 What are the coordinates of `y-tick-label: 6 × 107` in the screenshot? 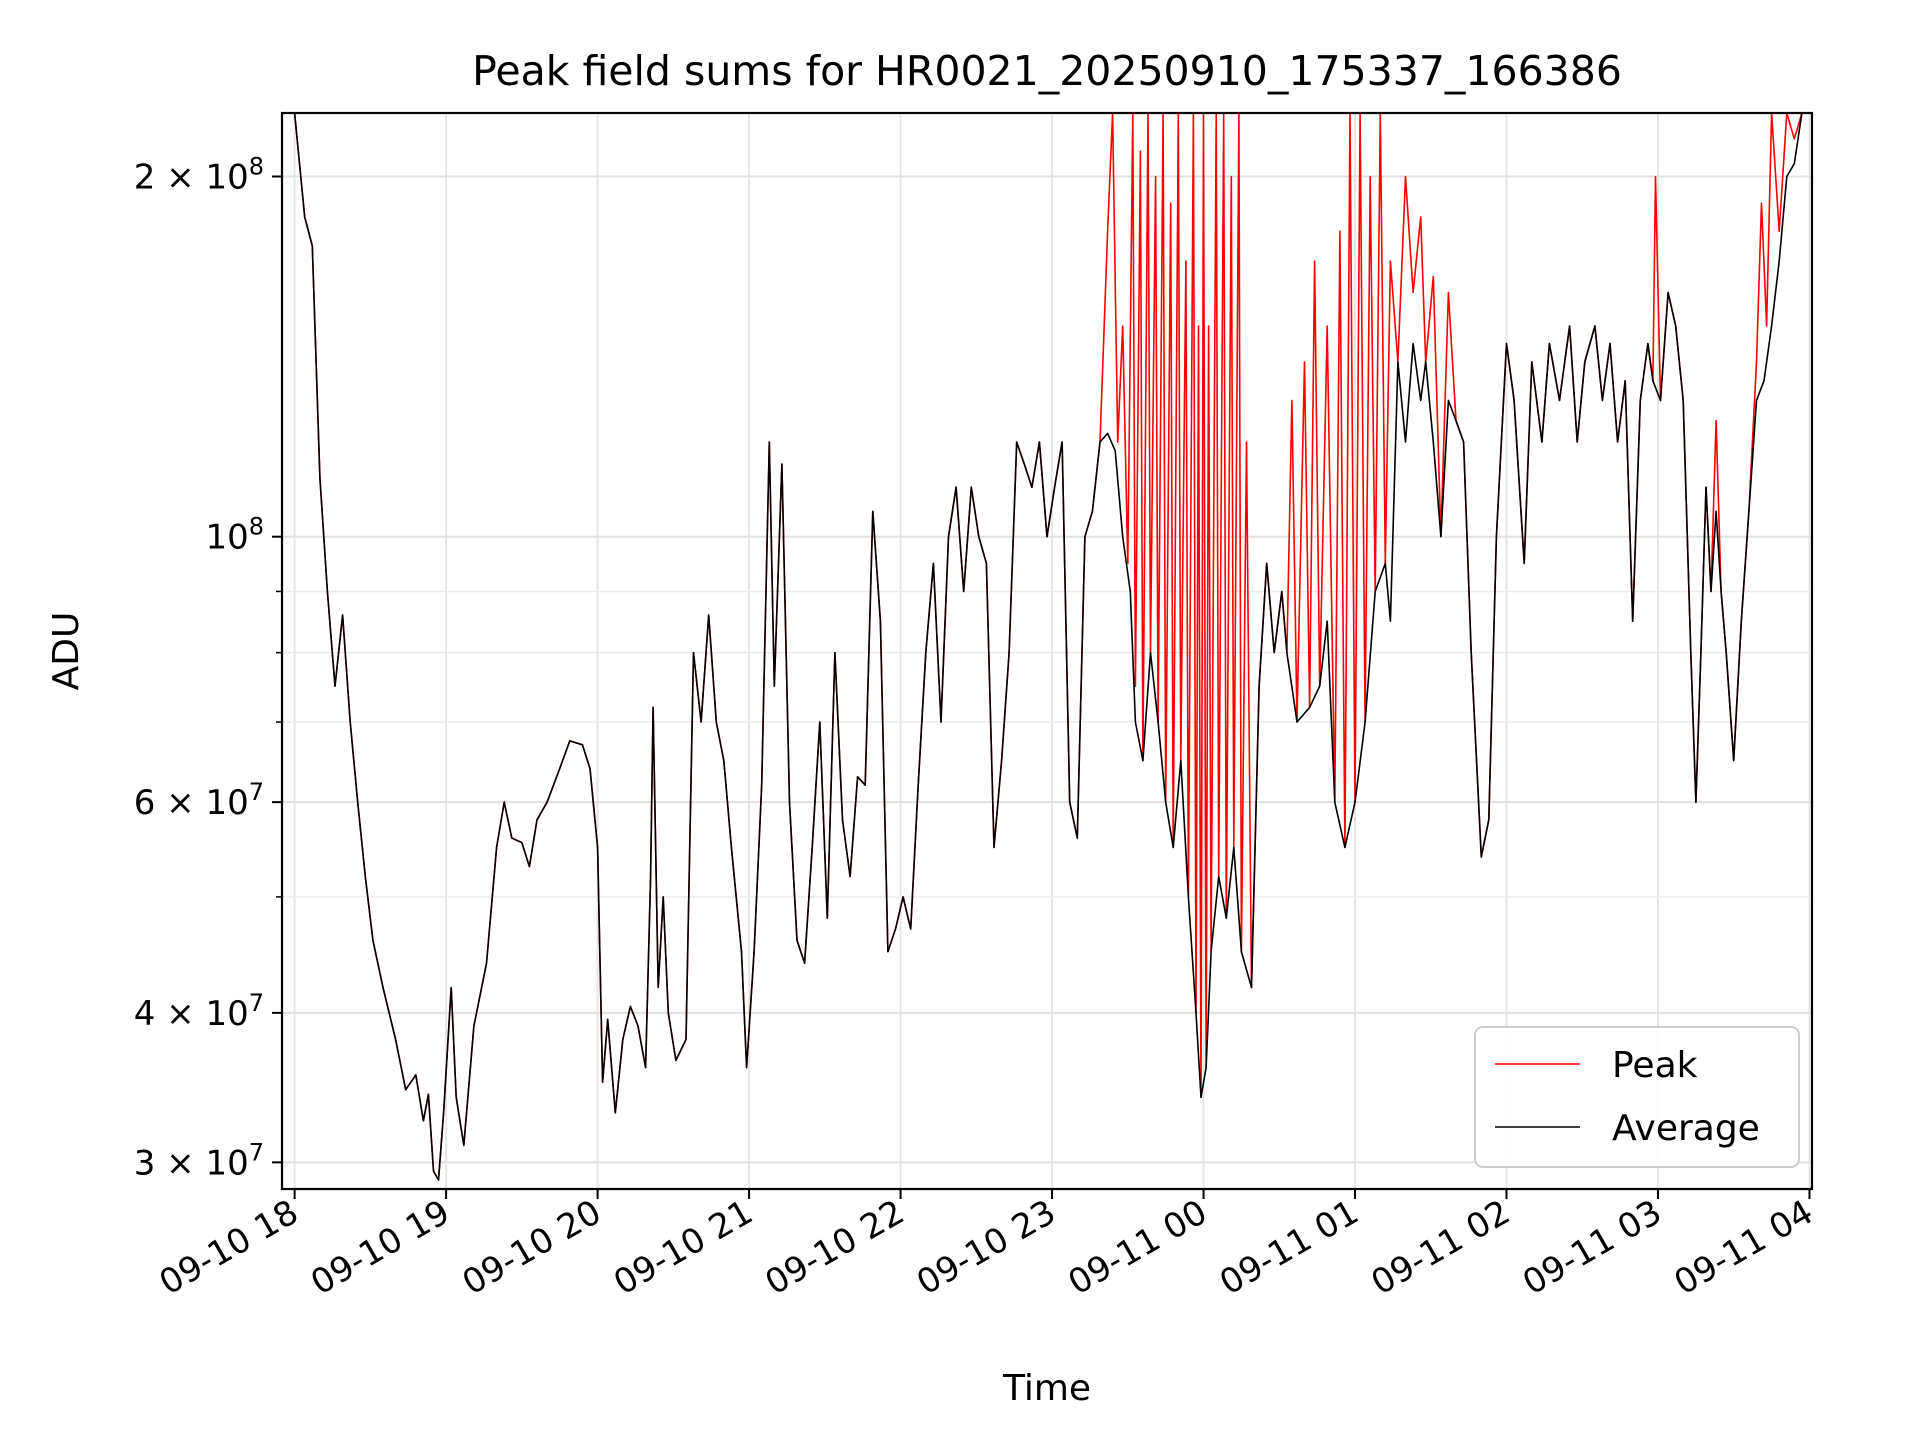 It's located at (199, 800).